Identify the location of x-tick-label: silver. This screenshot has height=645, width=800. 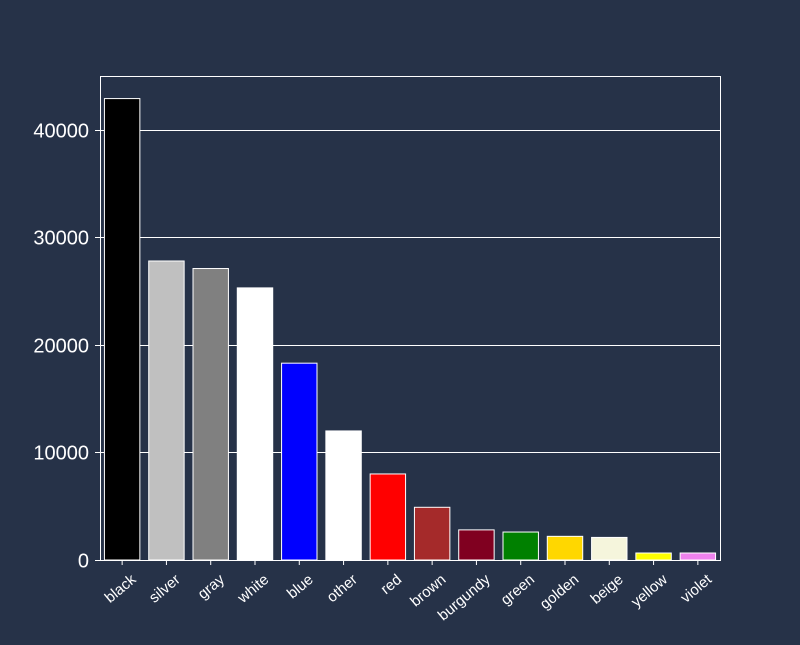
(165, 589).